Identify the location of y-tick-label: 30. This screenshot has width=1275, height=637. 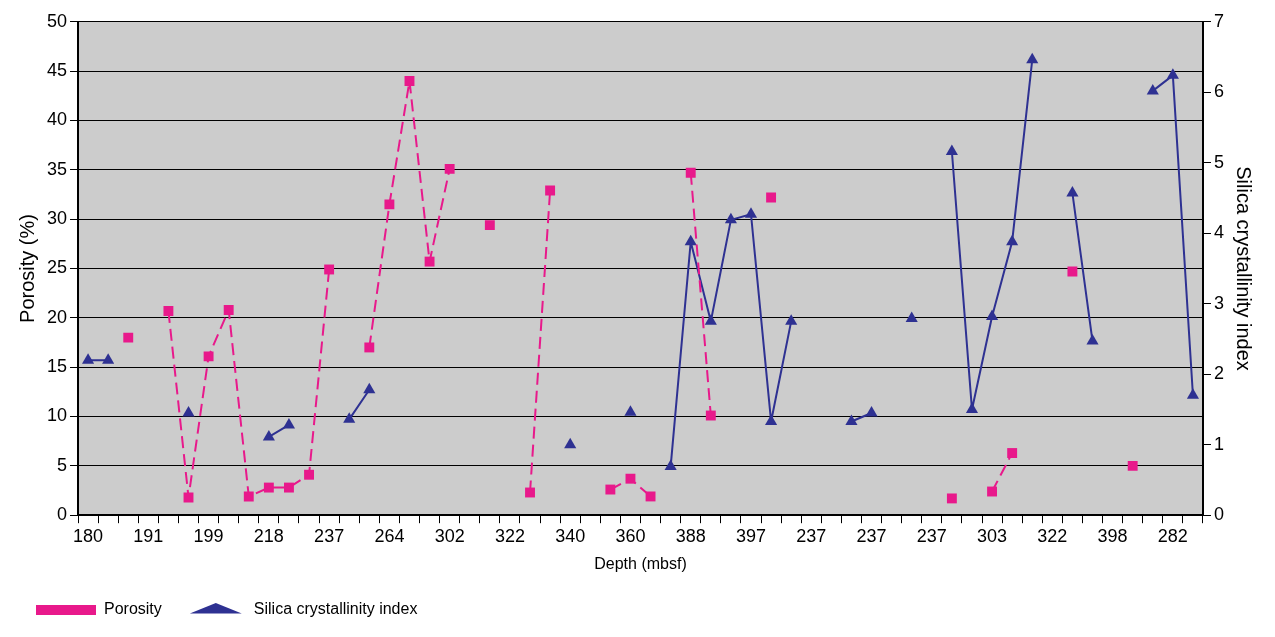
(57, 218).